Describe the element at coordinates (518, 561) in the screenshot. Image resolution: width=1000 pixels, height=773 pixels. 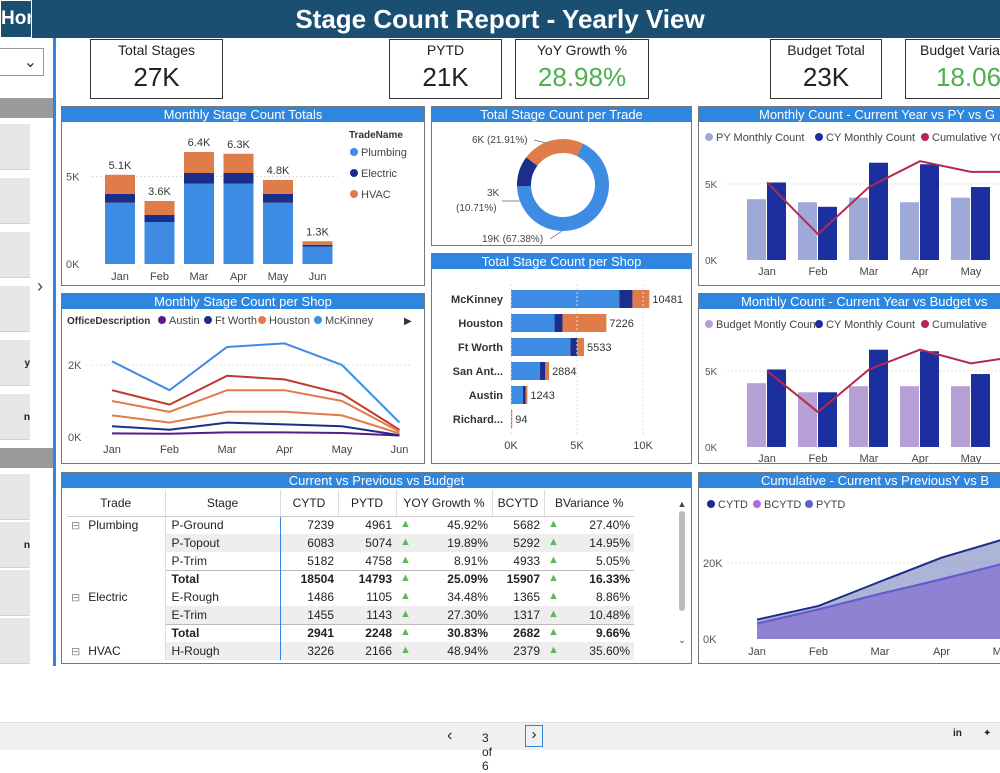
I see `table-cell-number: 4933` at that location.